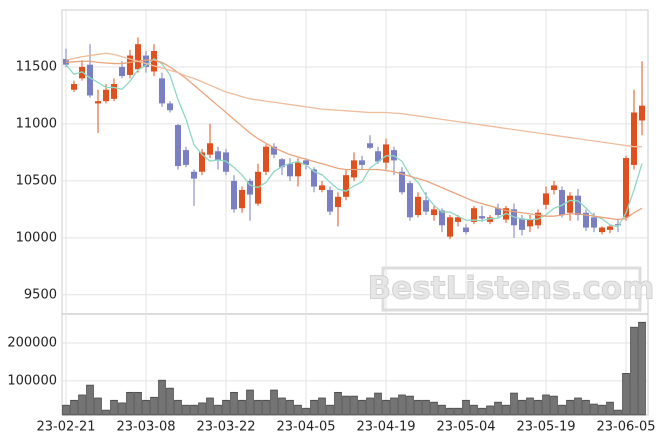 The width and height of the screenshot is (663, 444). Describe the element at coordinates (625, 427) in the screenshot. I see `x-tick-label: 23-06-05` at that location.